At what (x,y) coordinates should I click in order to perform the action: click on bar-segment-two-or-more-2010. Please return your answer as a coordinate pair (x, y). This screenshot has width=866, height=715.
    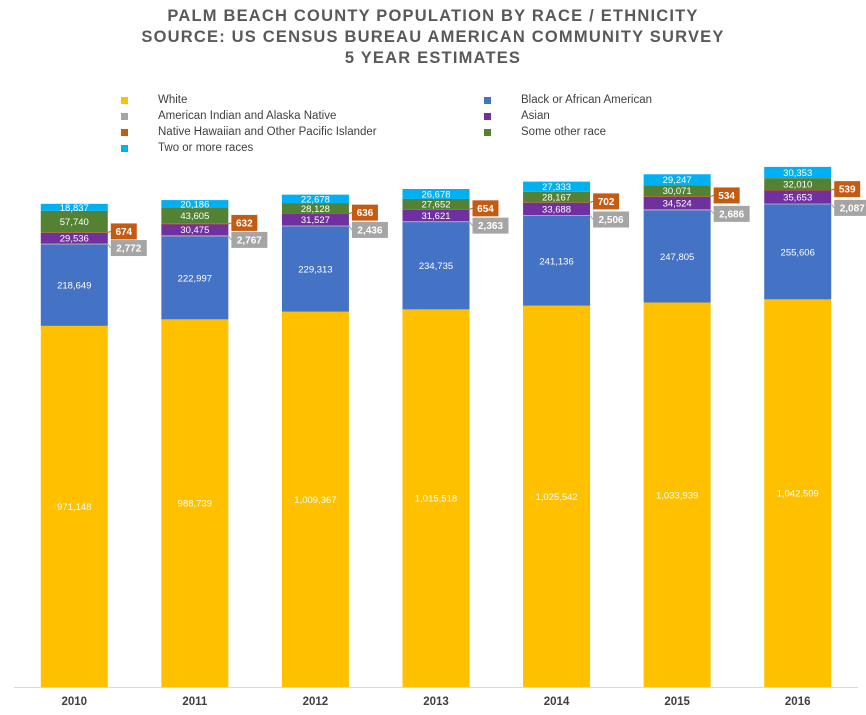
    Looking at the image, I should click on (74, 207).